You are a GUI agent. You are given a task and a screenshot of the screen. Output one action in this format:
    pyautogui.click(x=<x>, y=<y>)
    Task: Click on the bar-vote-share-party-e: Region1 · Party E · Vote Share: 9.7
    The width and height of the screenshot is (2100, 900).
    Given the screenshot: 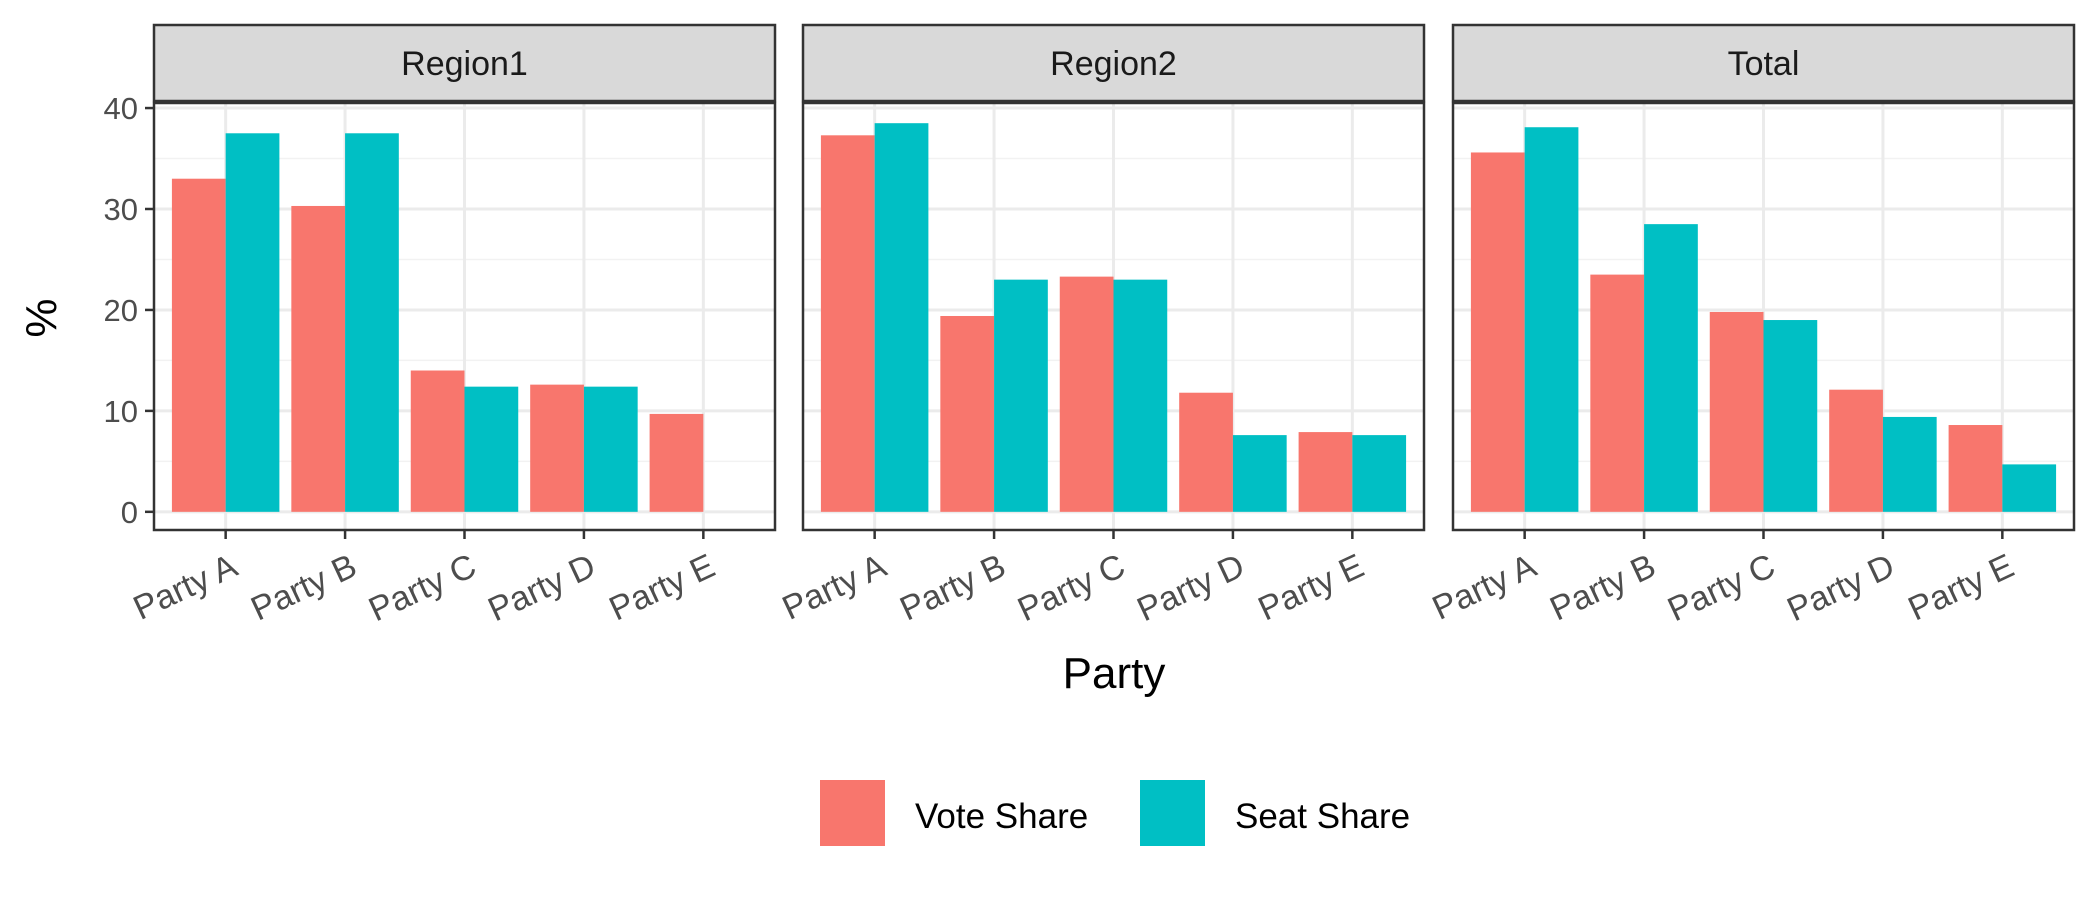 What is the action you would take?
    pyautogui.click(x=676, y=462)
    